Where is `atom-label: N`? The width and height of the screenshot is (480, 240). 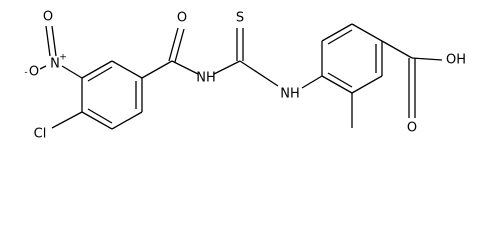
atom-label: N is located at coordinates (55, 64).